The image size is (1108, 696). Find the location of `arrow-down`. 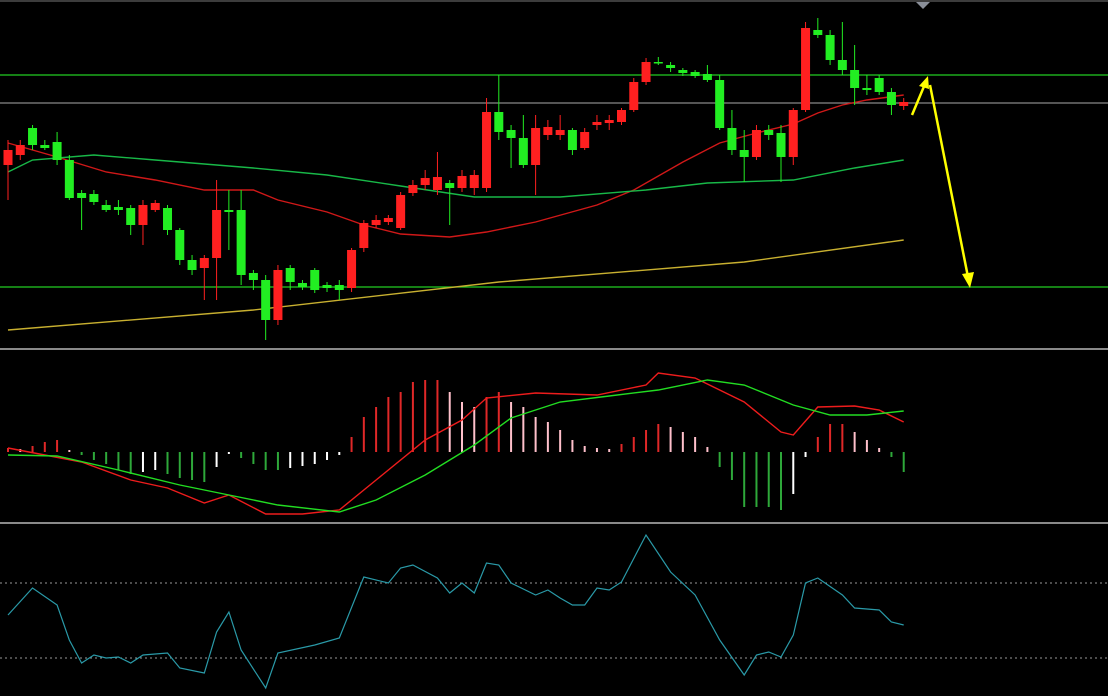

arrow-down is located at coordinates (949, 181).